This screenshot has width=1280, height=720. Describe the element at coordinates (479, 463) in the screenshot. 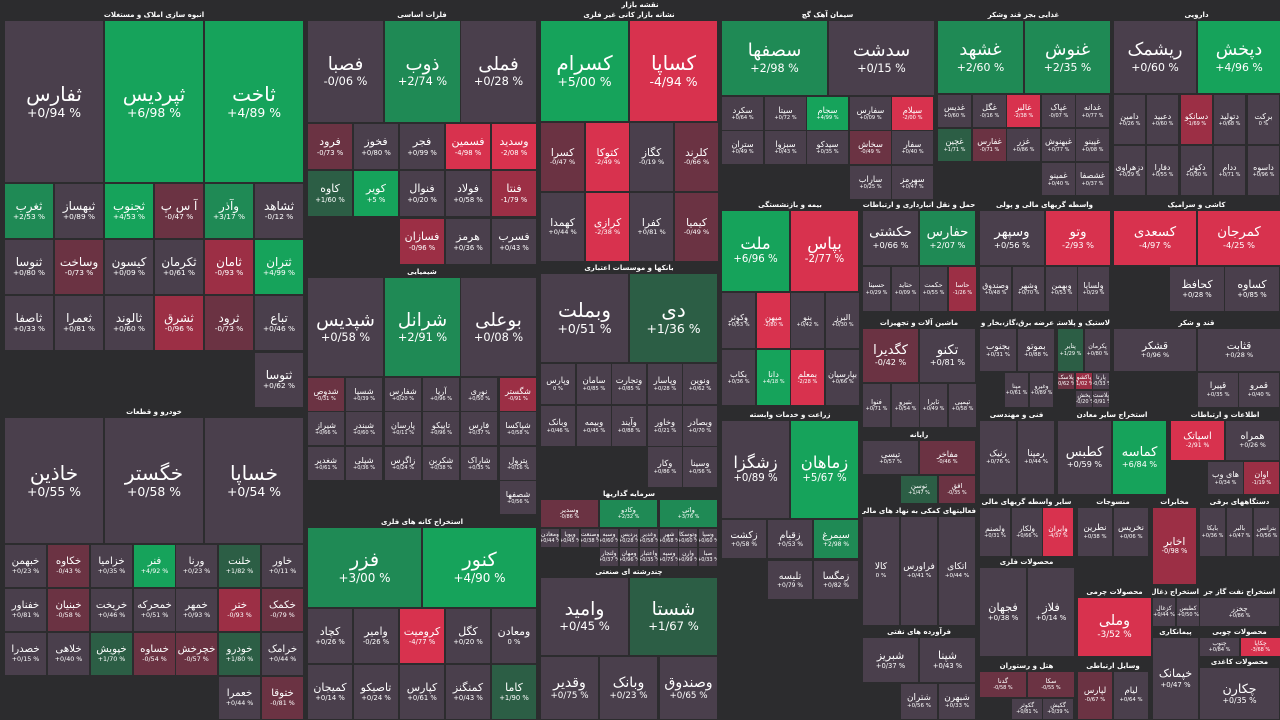

I see `stock-tile: شاراک +0/35 %` at that location.